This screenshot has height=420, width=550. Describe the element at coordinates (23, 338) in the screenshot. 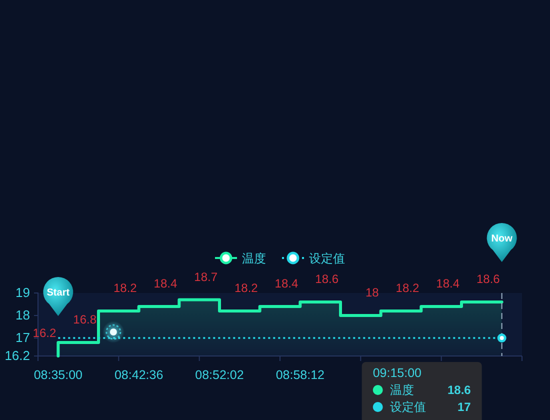

I see `y-tick-label: 17` at that location.